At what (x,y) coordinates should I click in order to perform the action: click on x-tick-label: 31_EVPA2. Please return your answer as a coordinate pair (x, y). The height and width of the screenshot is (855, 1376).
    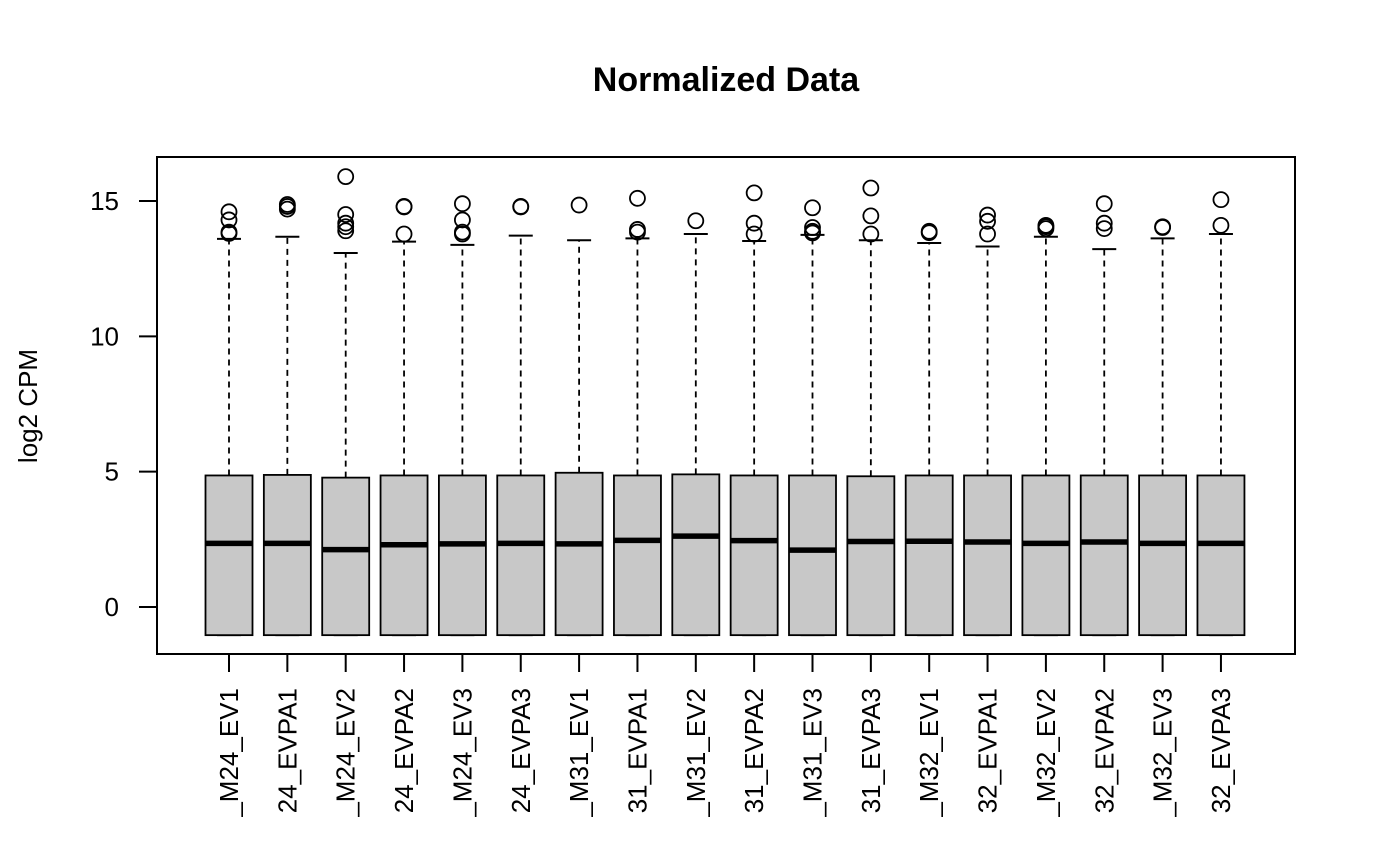
    Looking at the image, I should click on (754, 750).